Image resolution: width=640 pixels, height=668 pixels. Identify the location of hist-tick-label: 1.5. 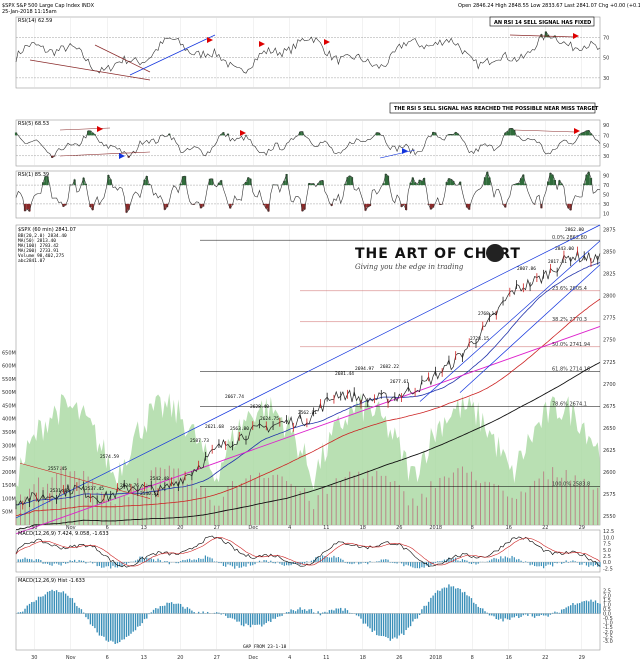
(607, 601).